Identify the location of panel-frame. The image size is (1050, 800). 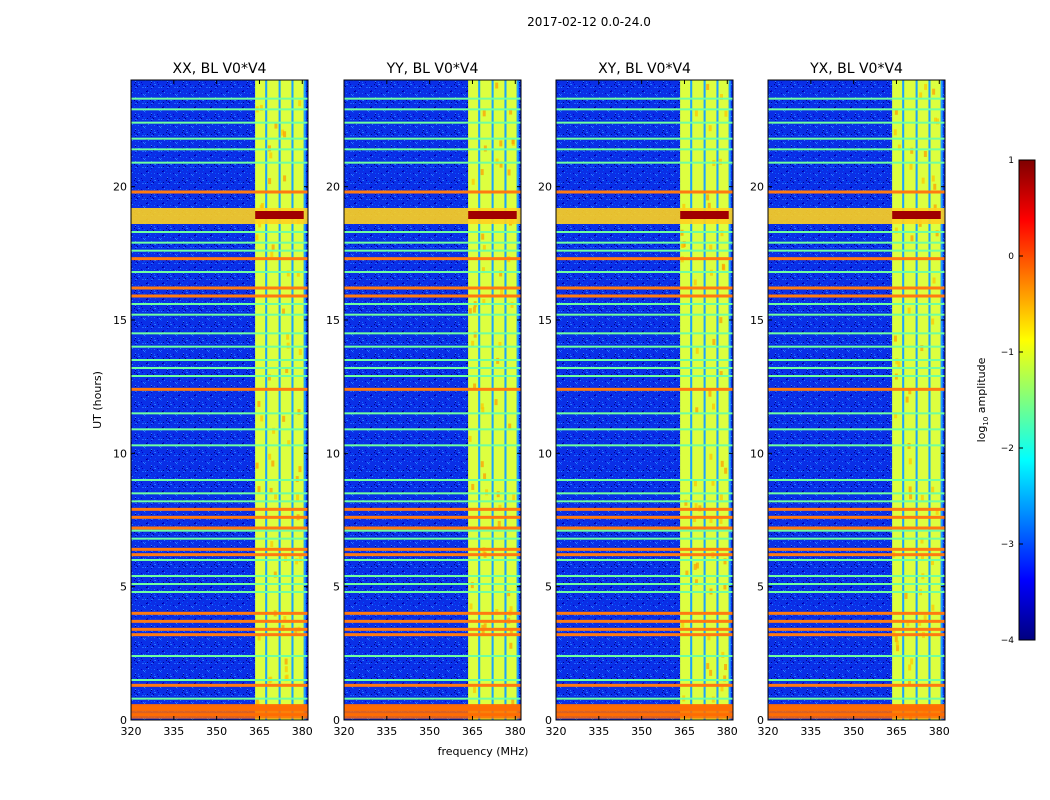
(432, 400).